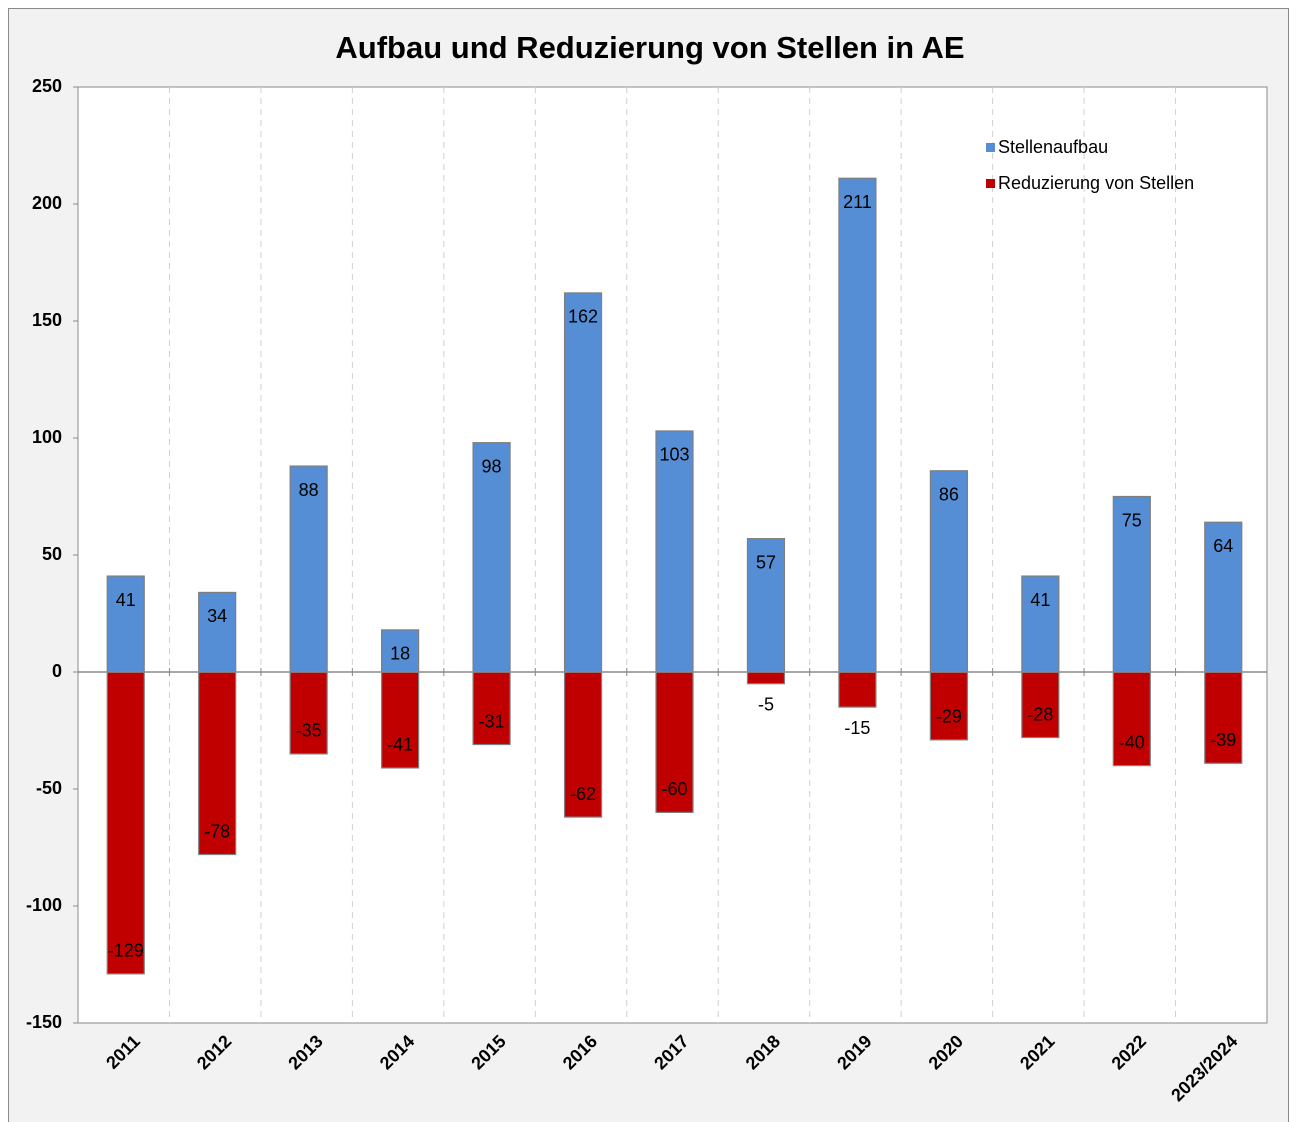  Describe the element at coordinates (217, 616) in the screenshot. I see `data-label: 34` at that location.